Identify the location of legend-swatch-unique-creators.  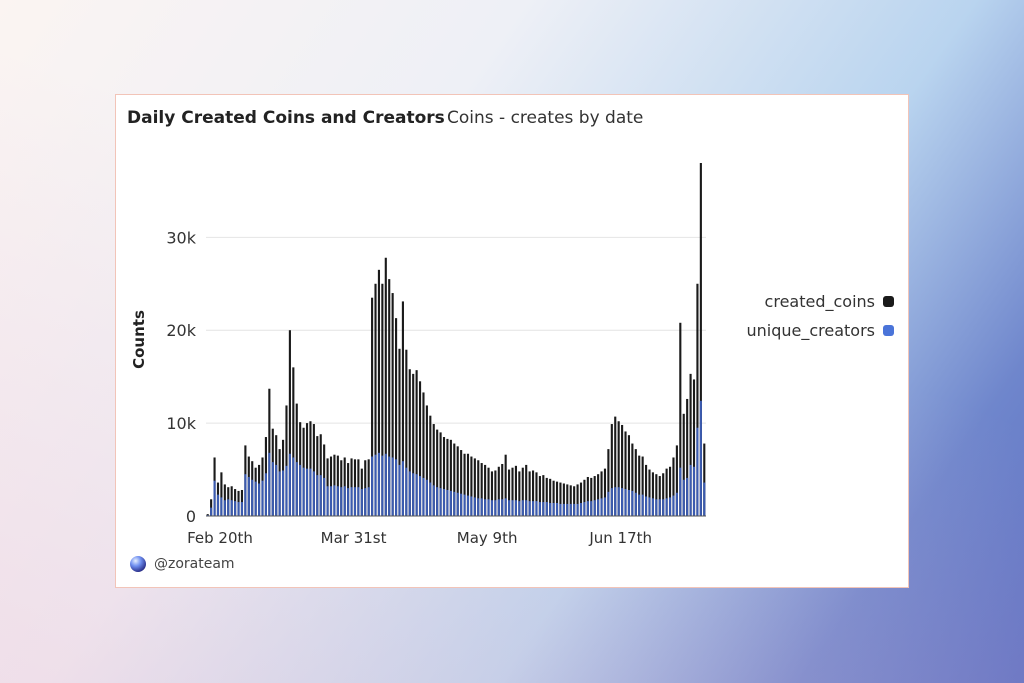
(888, 330).